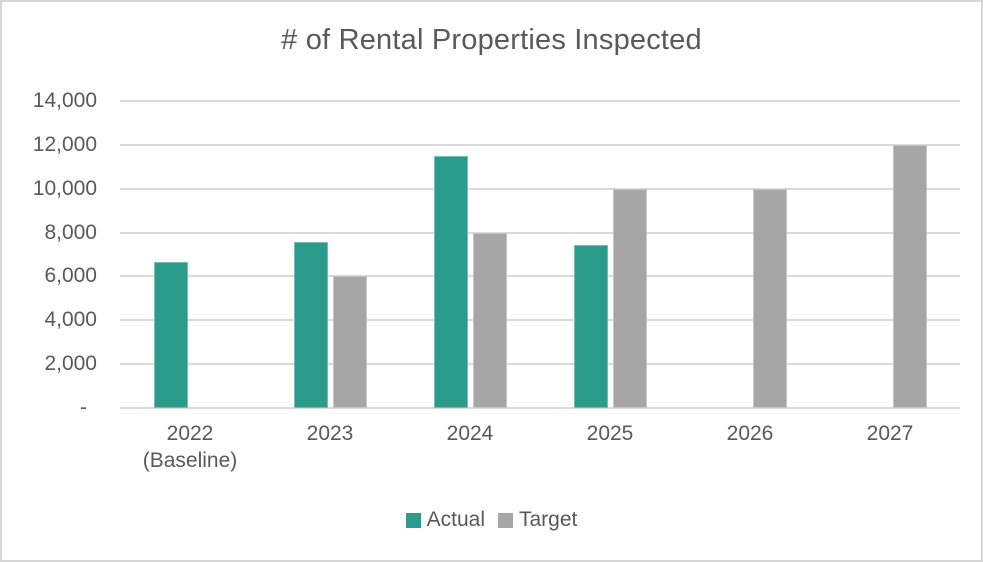 The height and width of the screenshot is (562, 983). What do you see at coordinates (171, 335) in the screenshot?
I see `bar-actual-2022` at bounding box center [171, 335].